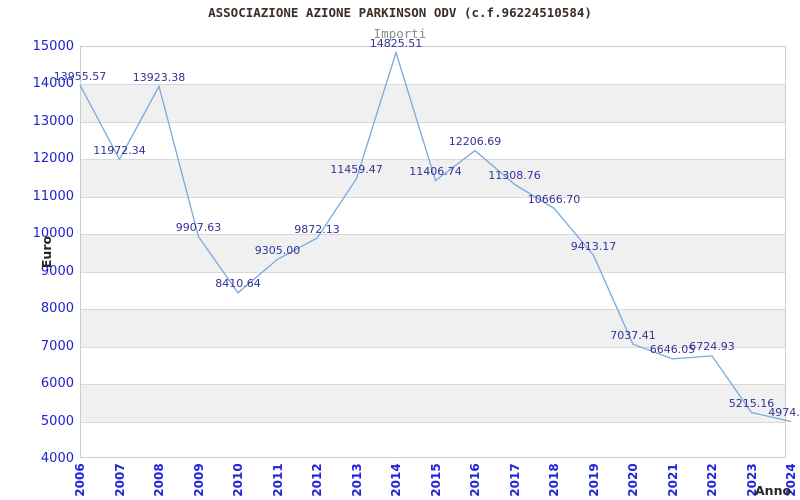  Describe the element at coordinates (712, 479) in the screenshot. I see `x-tick-label: 2022` at that location.